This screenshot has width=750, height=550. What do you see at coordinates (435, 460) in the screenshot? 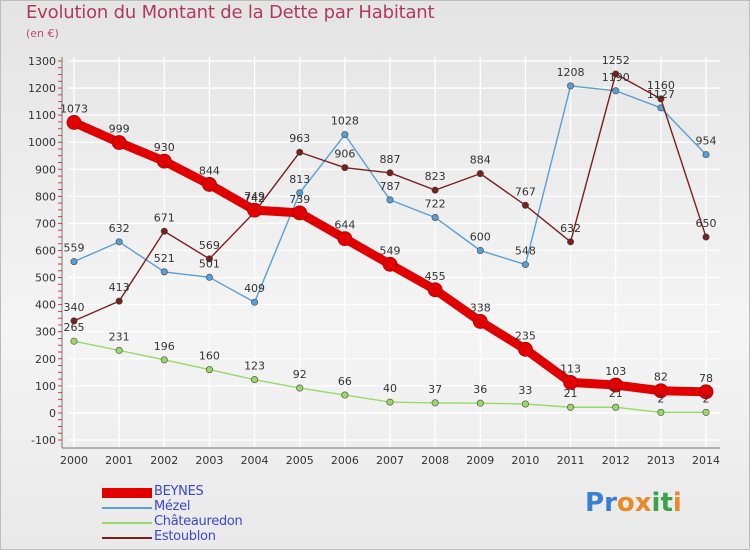
I see `x-tick-label: 2008` at bounding box center [435, 460].